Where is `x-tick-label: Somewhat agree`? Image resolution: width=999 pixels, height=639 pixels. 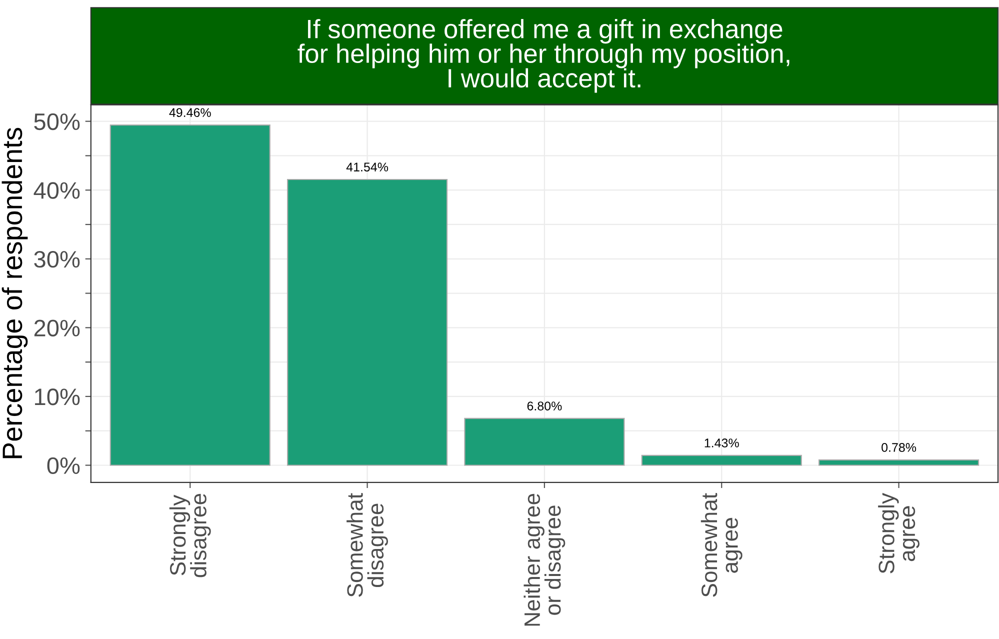
x-tick-label: Somewhat agree is located at coordinates (721, 545).